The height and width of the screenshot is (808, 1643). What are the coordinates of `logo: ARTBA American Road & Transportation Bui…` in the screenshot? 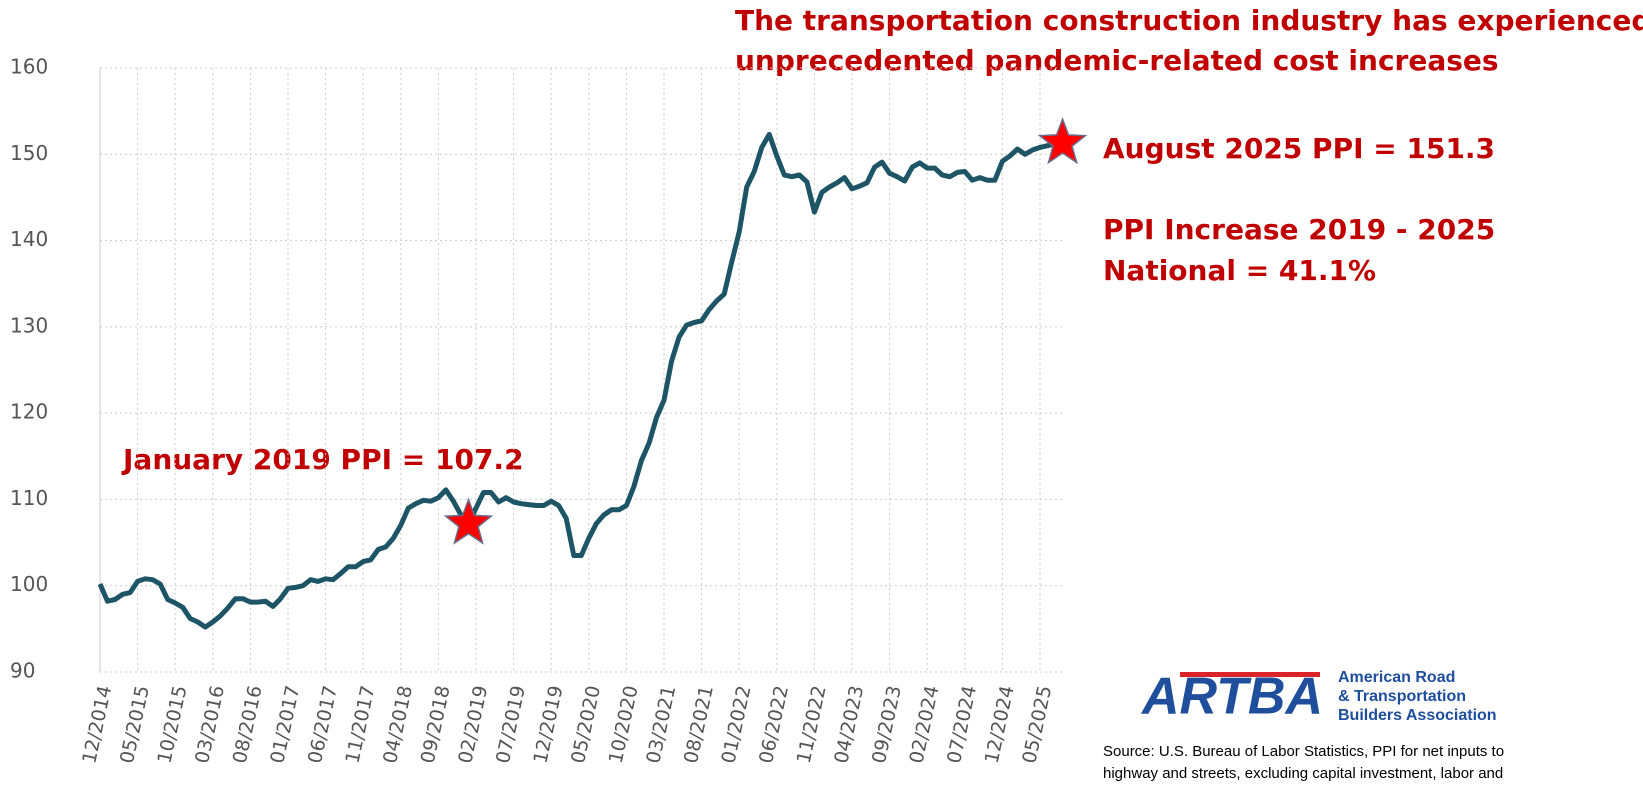 It's located at (1318, 697).